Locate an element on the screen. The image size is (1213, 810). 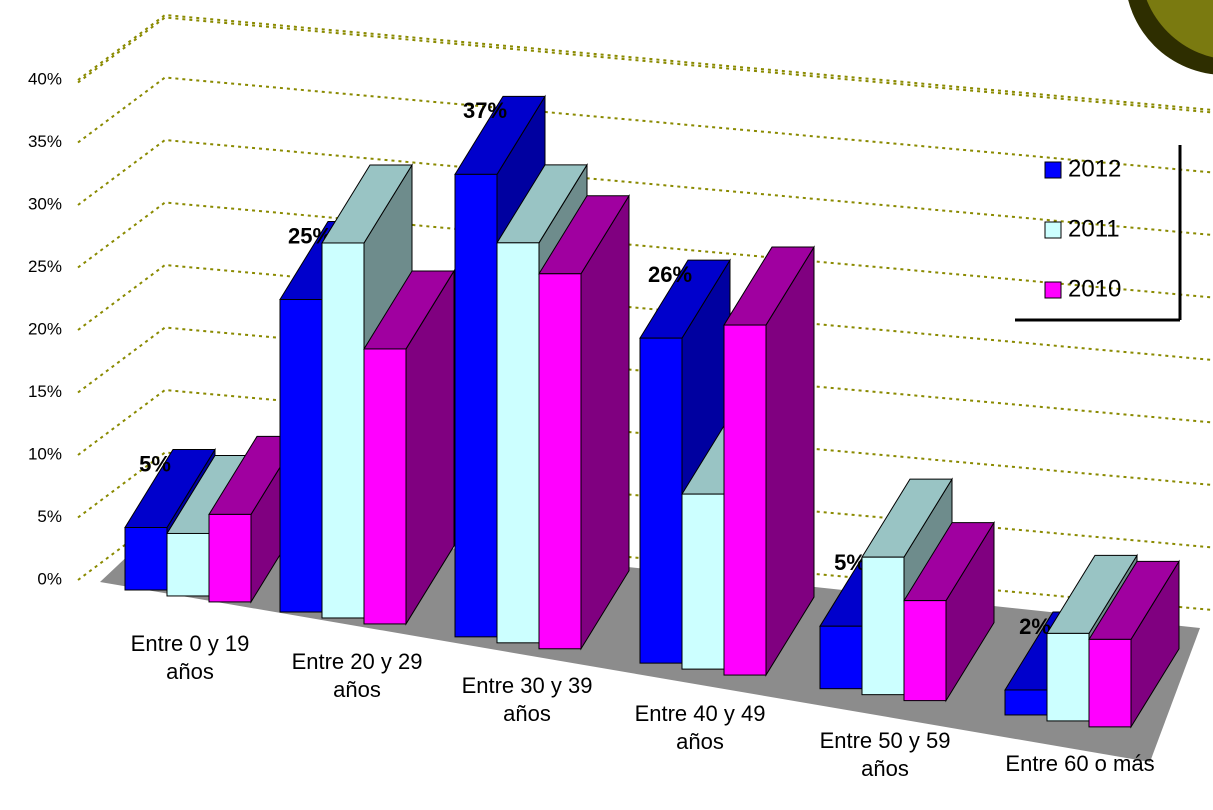
x-tick-label: Entre 0 y 19 años is located at coordinates (190, 657).